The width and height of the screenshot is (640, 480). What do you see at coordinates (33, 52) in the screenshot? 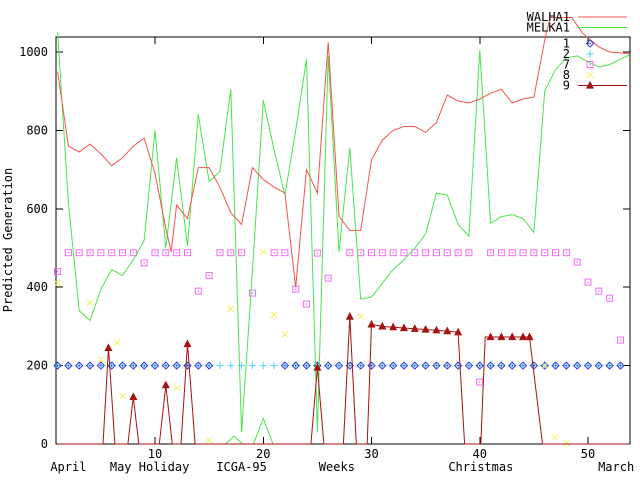
I see `y-tick-label: 1000` at bounding box center [33, 52].